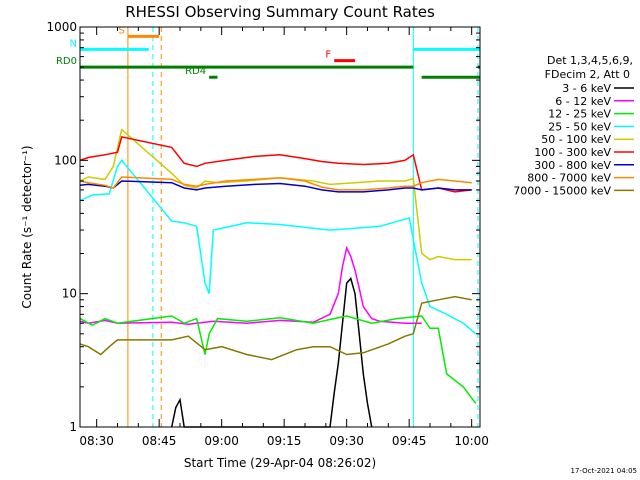 This screenshot has height=480, width=640. What do you see at coordinates (587, 74) in the screenshot?
I see `legend-header-line-2: FDecim 2, Att 0` at bounding box center [587, 74].